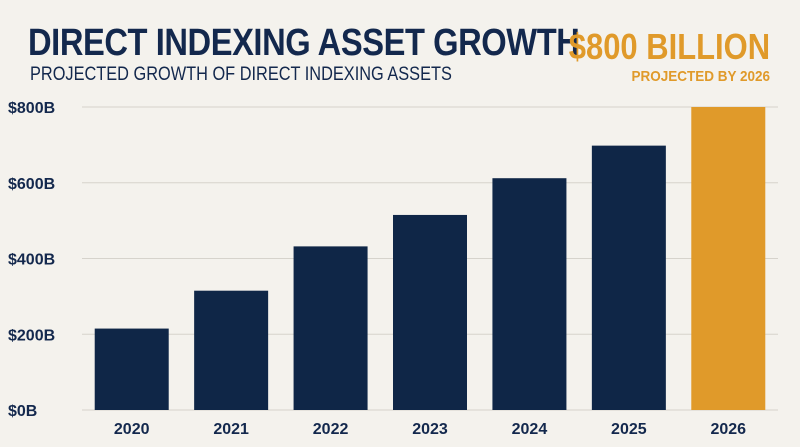 The width and height of the screenshot is (800, 447). I want to click on projection-callout: $800 BILLION PROJECTED BY 2026, so click(653, 55).